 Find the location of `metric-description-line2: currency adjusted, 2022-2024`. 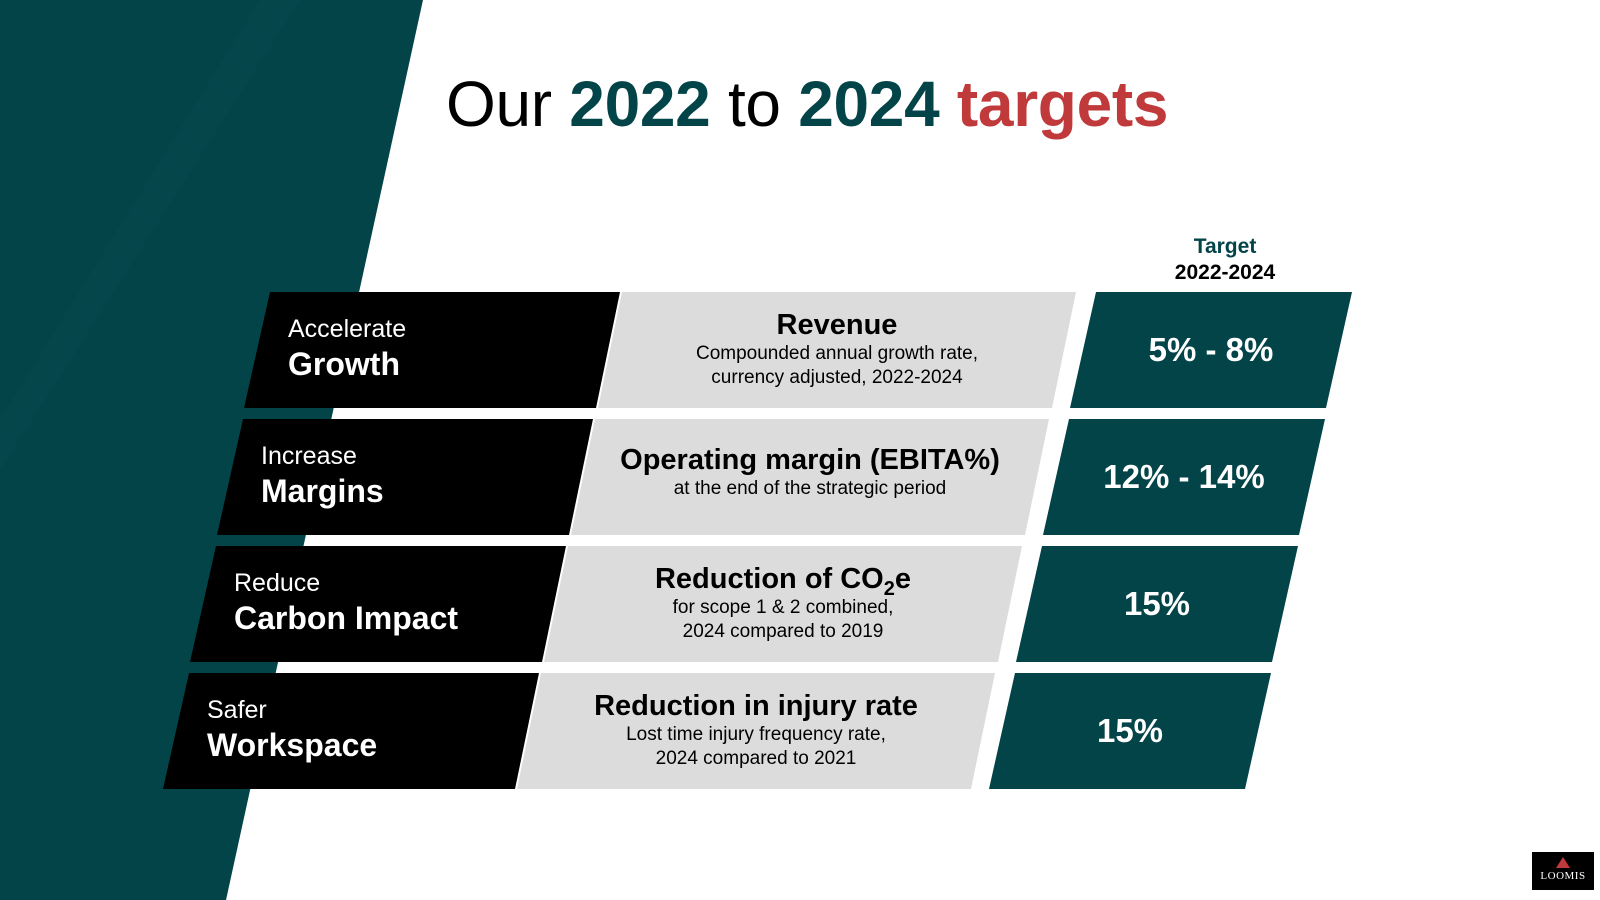

metric-description-line2: currency adjusted, 2022-2024 is located at coordinates (837, 377).